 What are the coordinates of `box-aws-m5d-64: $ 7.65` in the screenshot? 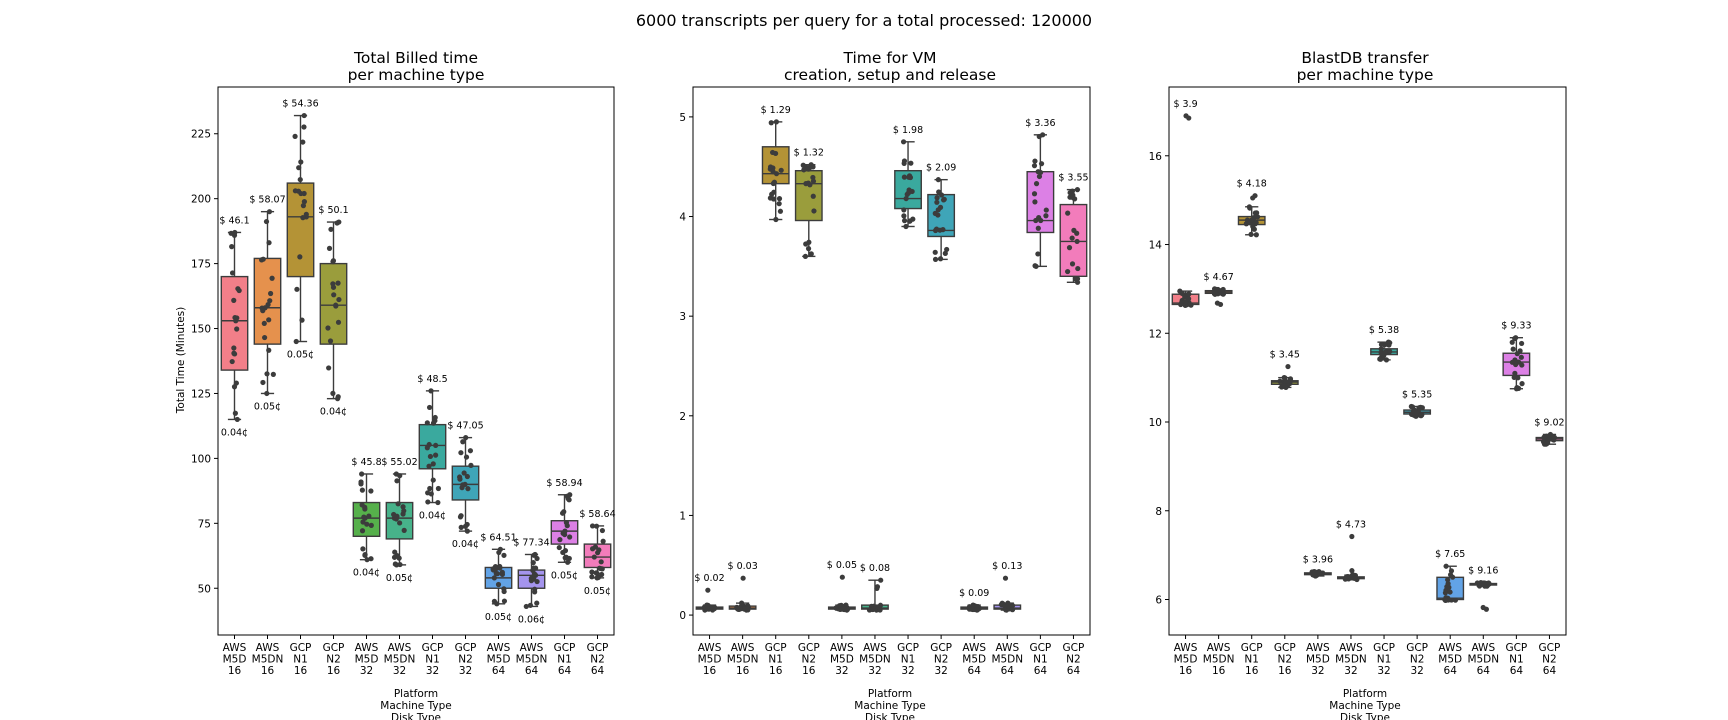 It's located at (1450, 576).